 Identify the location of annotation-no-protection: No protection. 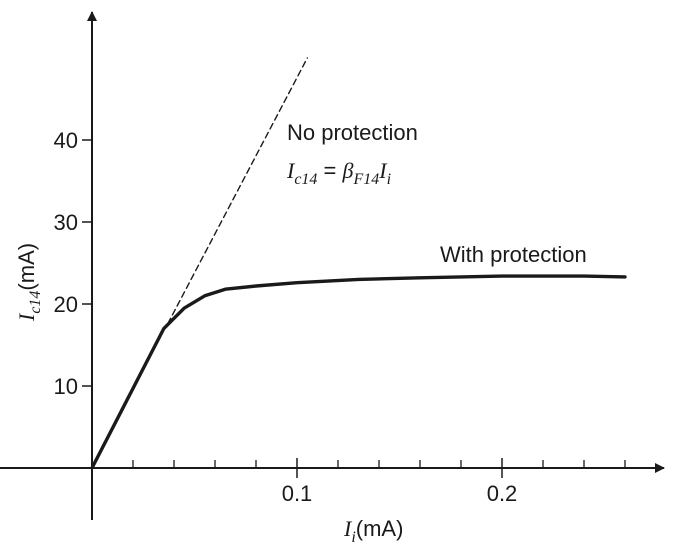
(352, 132).